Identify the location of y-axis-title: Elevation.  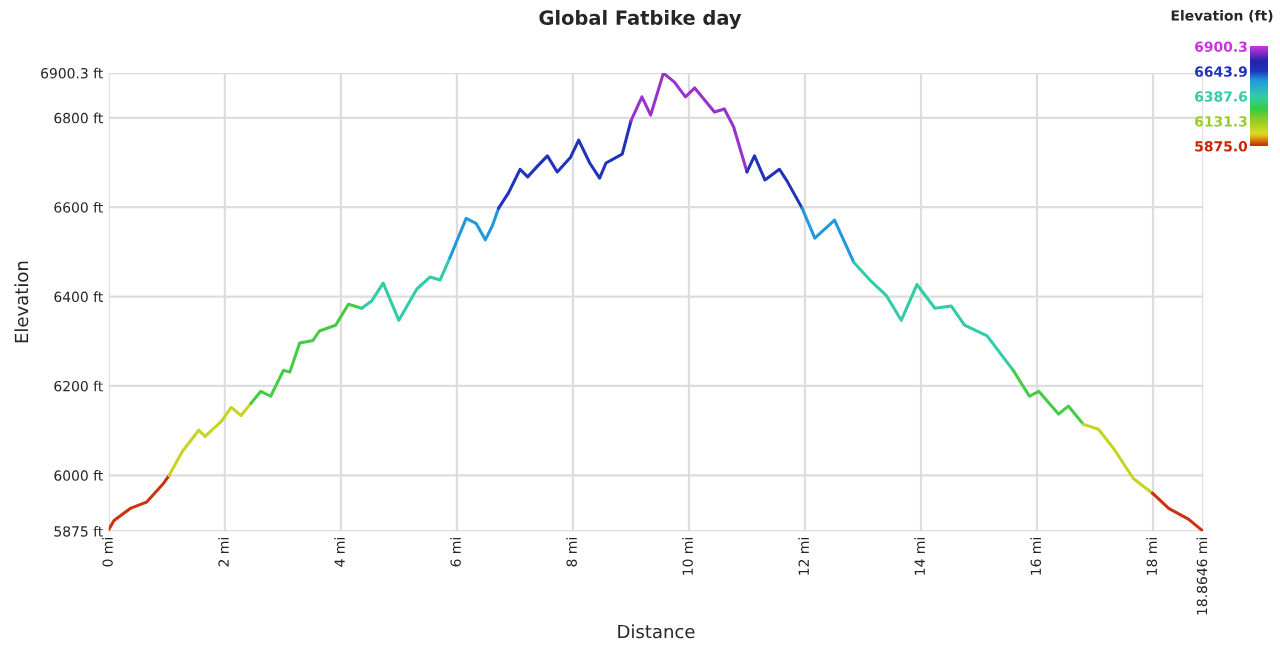
(21, 302).